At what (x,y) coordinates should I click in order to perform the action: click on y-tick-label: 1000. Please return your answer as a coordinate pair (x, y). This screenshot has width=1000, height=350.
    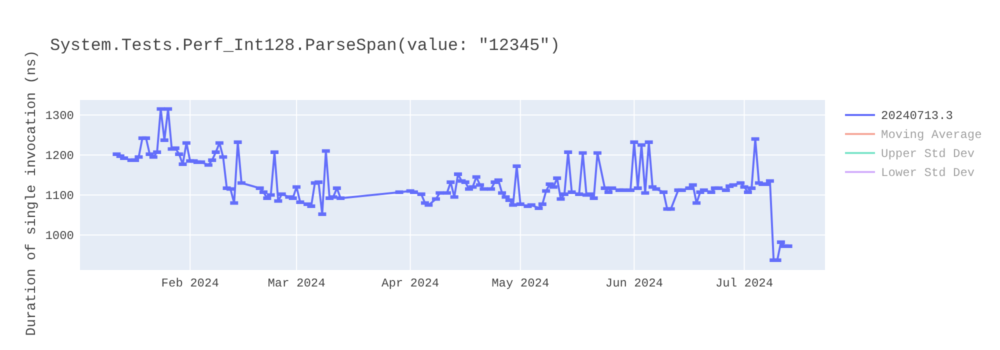
    Looking at the image, I should click on (59, 235).